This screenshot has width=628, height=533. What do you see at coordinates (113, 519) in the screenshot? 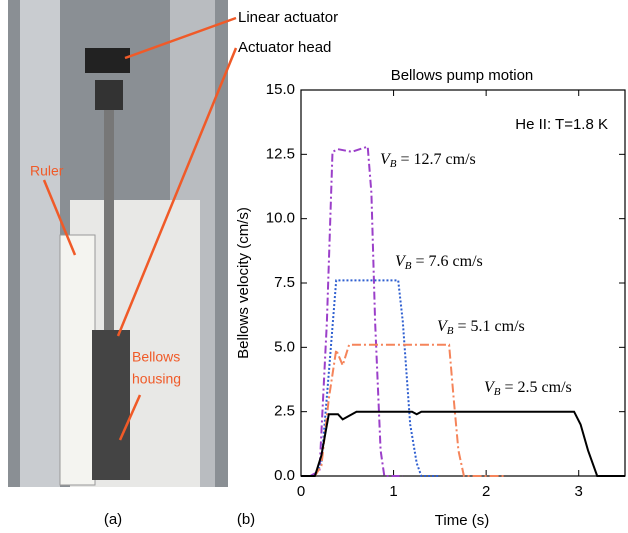
I see `panel-label: (a)` at bounding box center [113, 519].